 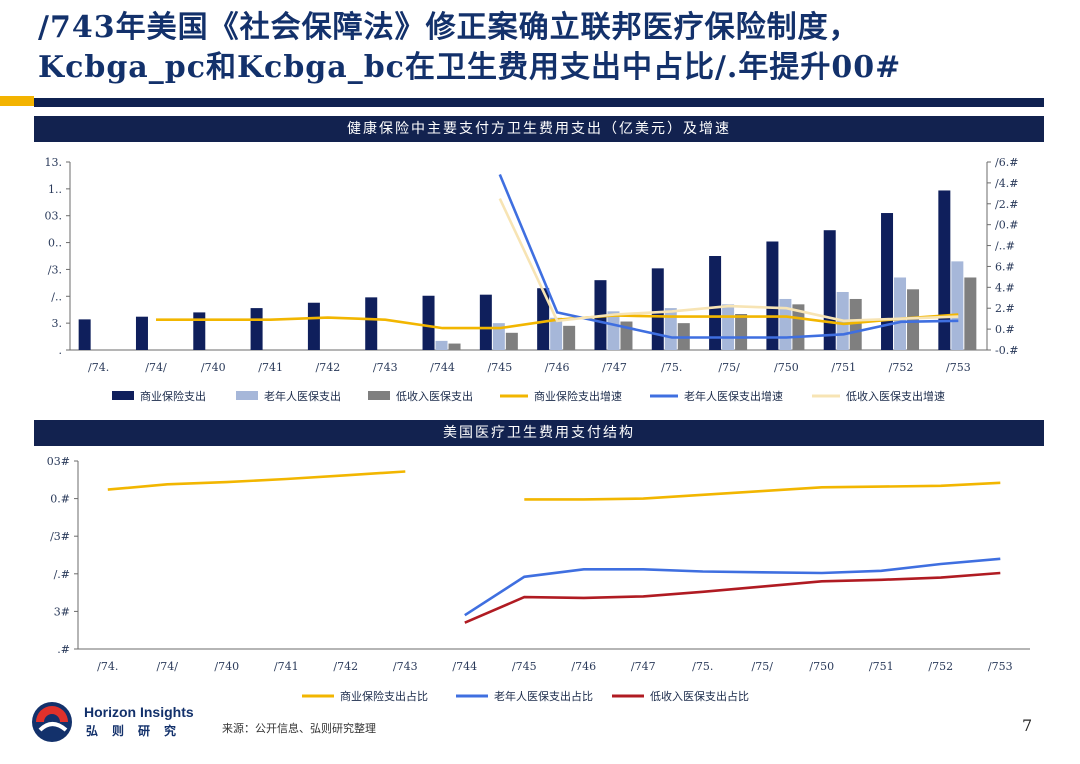 I want to click on title-line-1: /743年美国《社会保障法》修正案确立联邦医疗保险制度，, so click(x=449, y=27).